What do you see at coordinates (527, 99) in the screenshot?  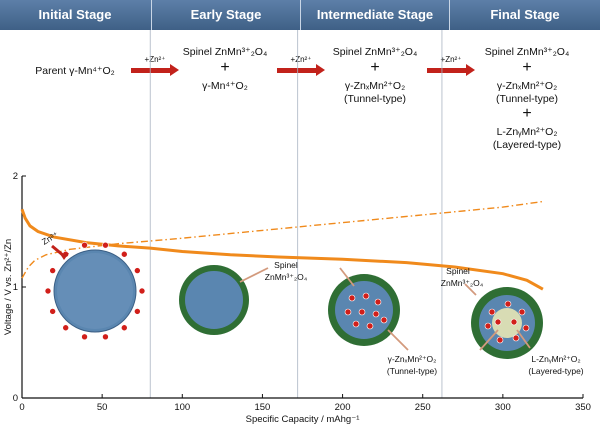 I see `final-tunnel-type: (Tunnel-type)` at bounding box center [527, 99].